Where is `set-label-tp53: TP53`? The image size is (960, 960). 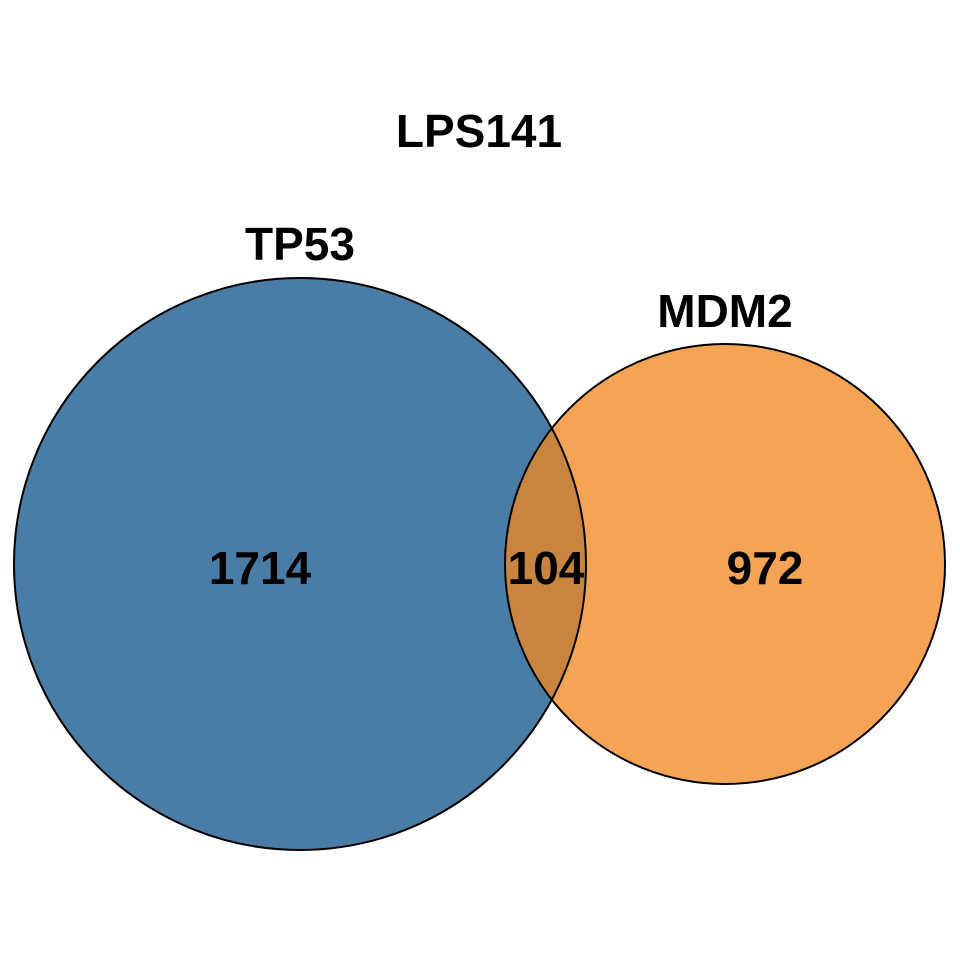
set-label-tp53: TP53 is located at coordinates (300, 244).